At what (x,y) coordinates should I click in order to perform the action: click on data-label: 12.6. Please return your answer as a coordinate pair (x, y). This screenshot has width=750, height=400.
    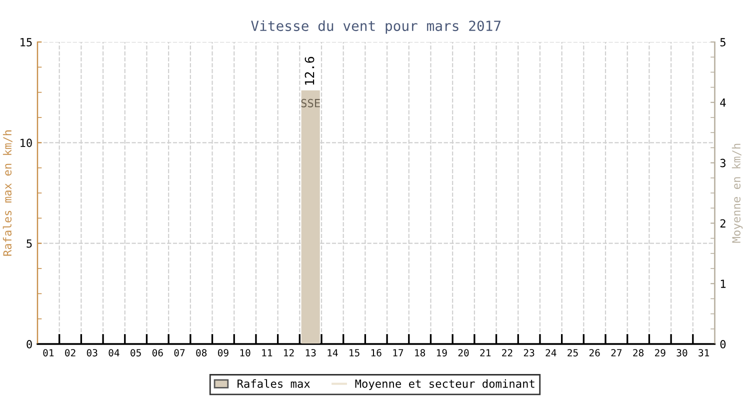
    Looking at the image, I should click on (309, 70).